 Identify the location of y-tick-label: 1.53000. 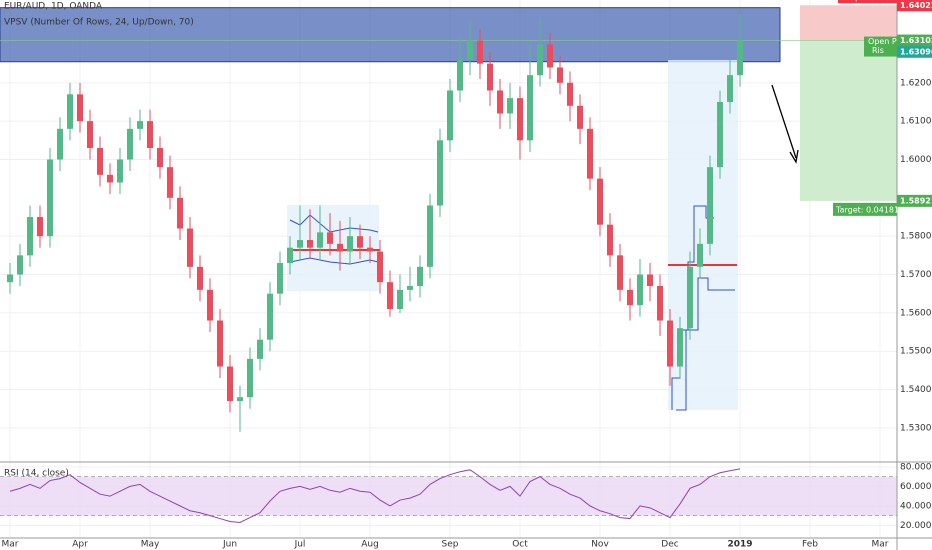
(916, 428).